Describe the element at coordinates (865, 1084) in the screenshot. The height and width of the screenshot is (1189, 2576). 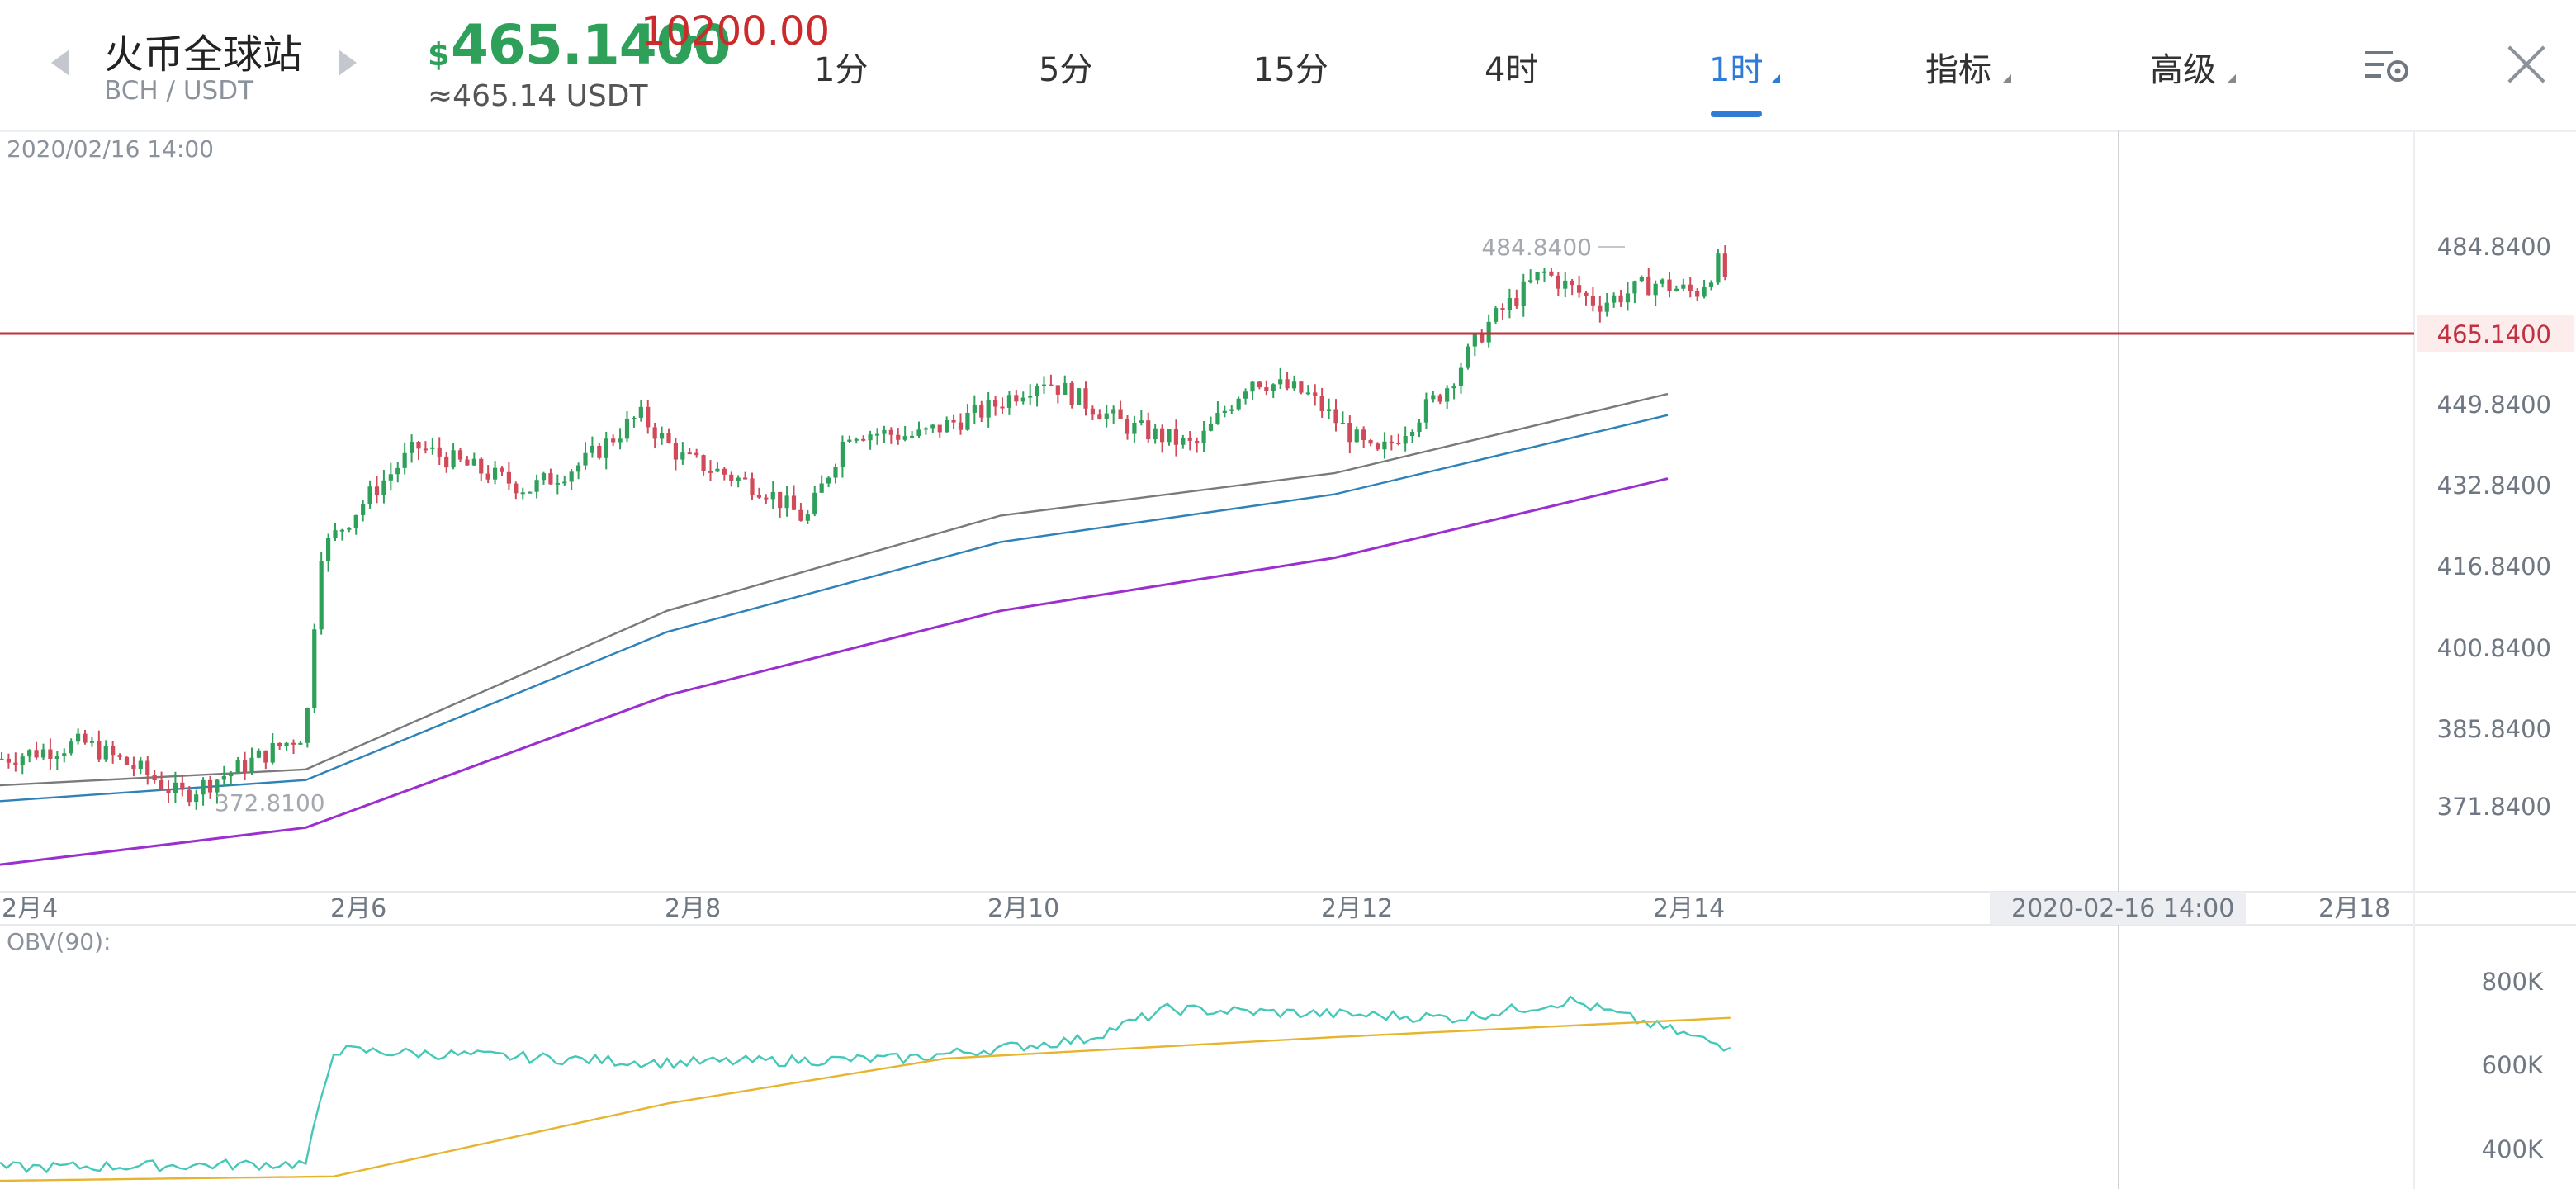
I see `obv-line` at that location.